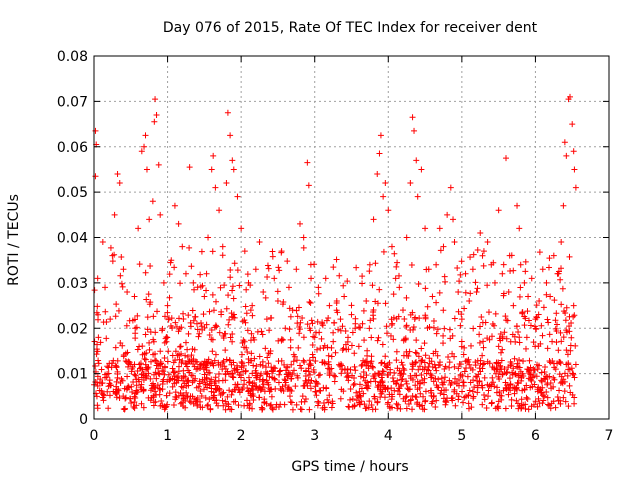 This screenshot has width=640, height=480. What do you see at coordinates (72, 239) in the screenshot?
I see `y-tick-label: 0.04` at bounding box center [72, 239].